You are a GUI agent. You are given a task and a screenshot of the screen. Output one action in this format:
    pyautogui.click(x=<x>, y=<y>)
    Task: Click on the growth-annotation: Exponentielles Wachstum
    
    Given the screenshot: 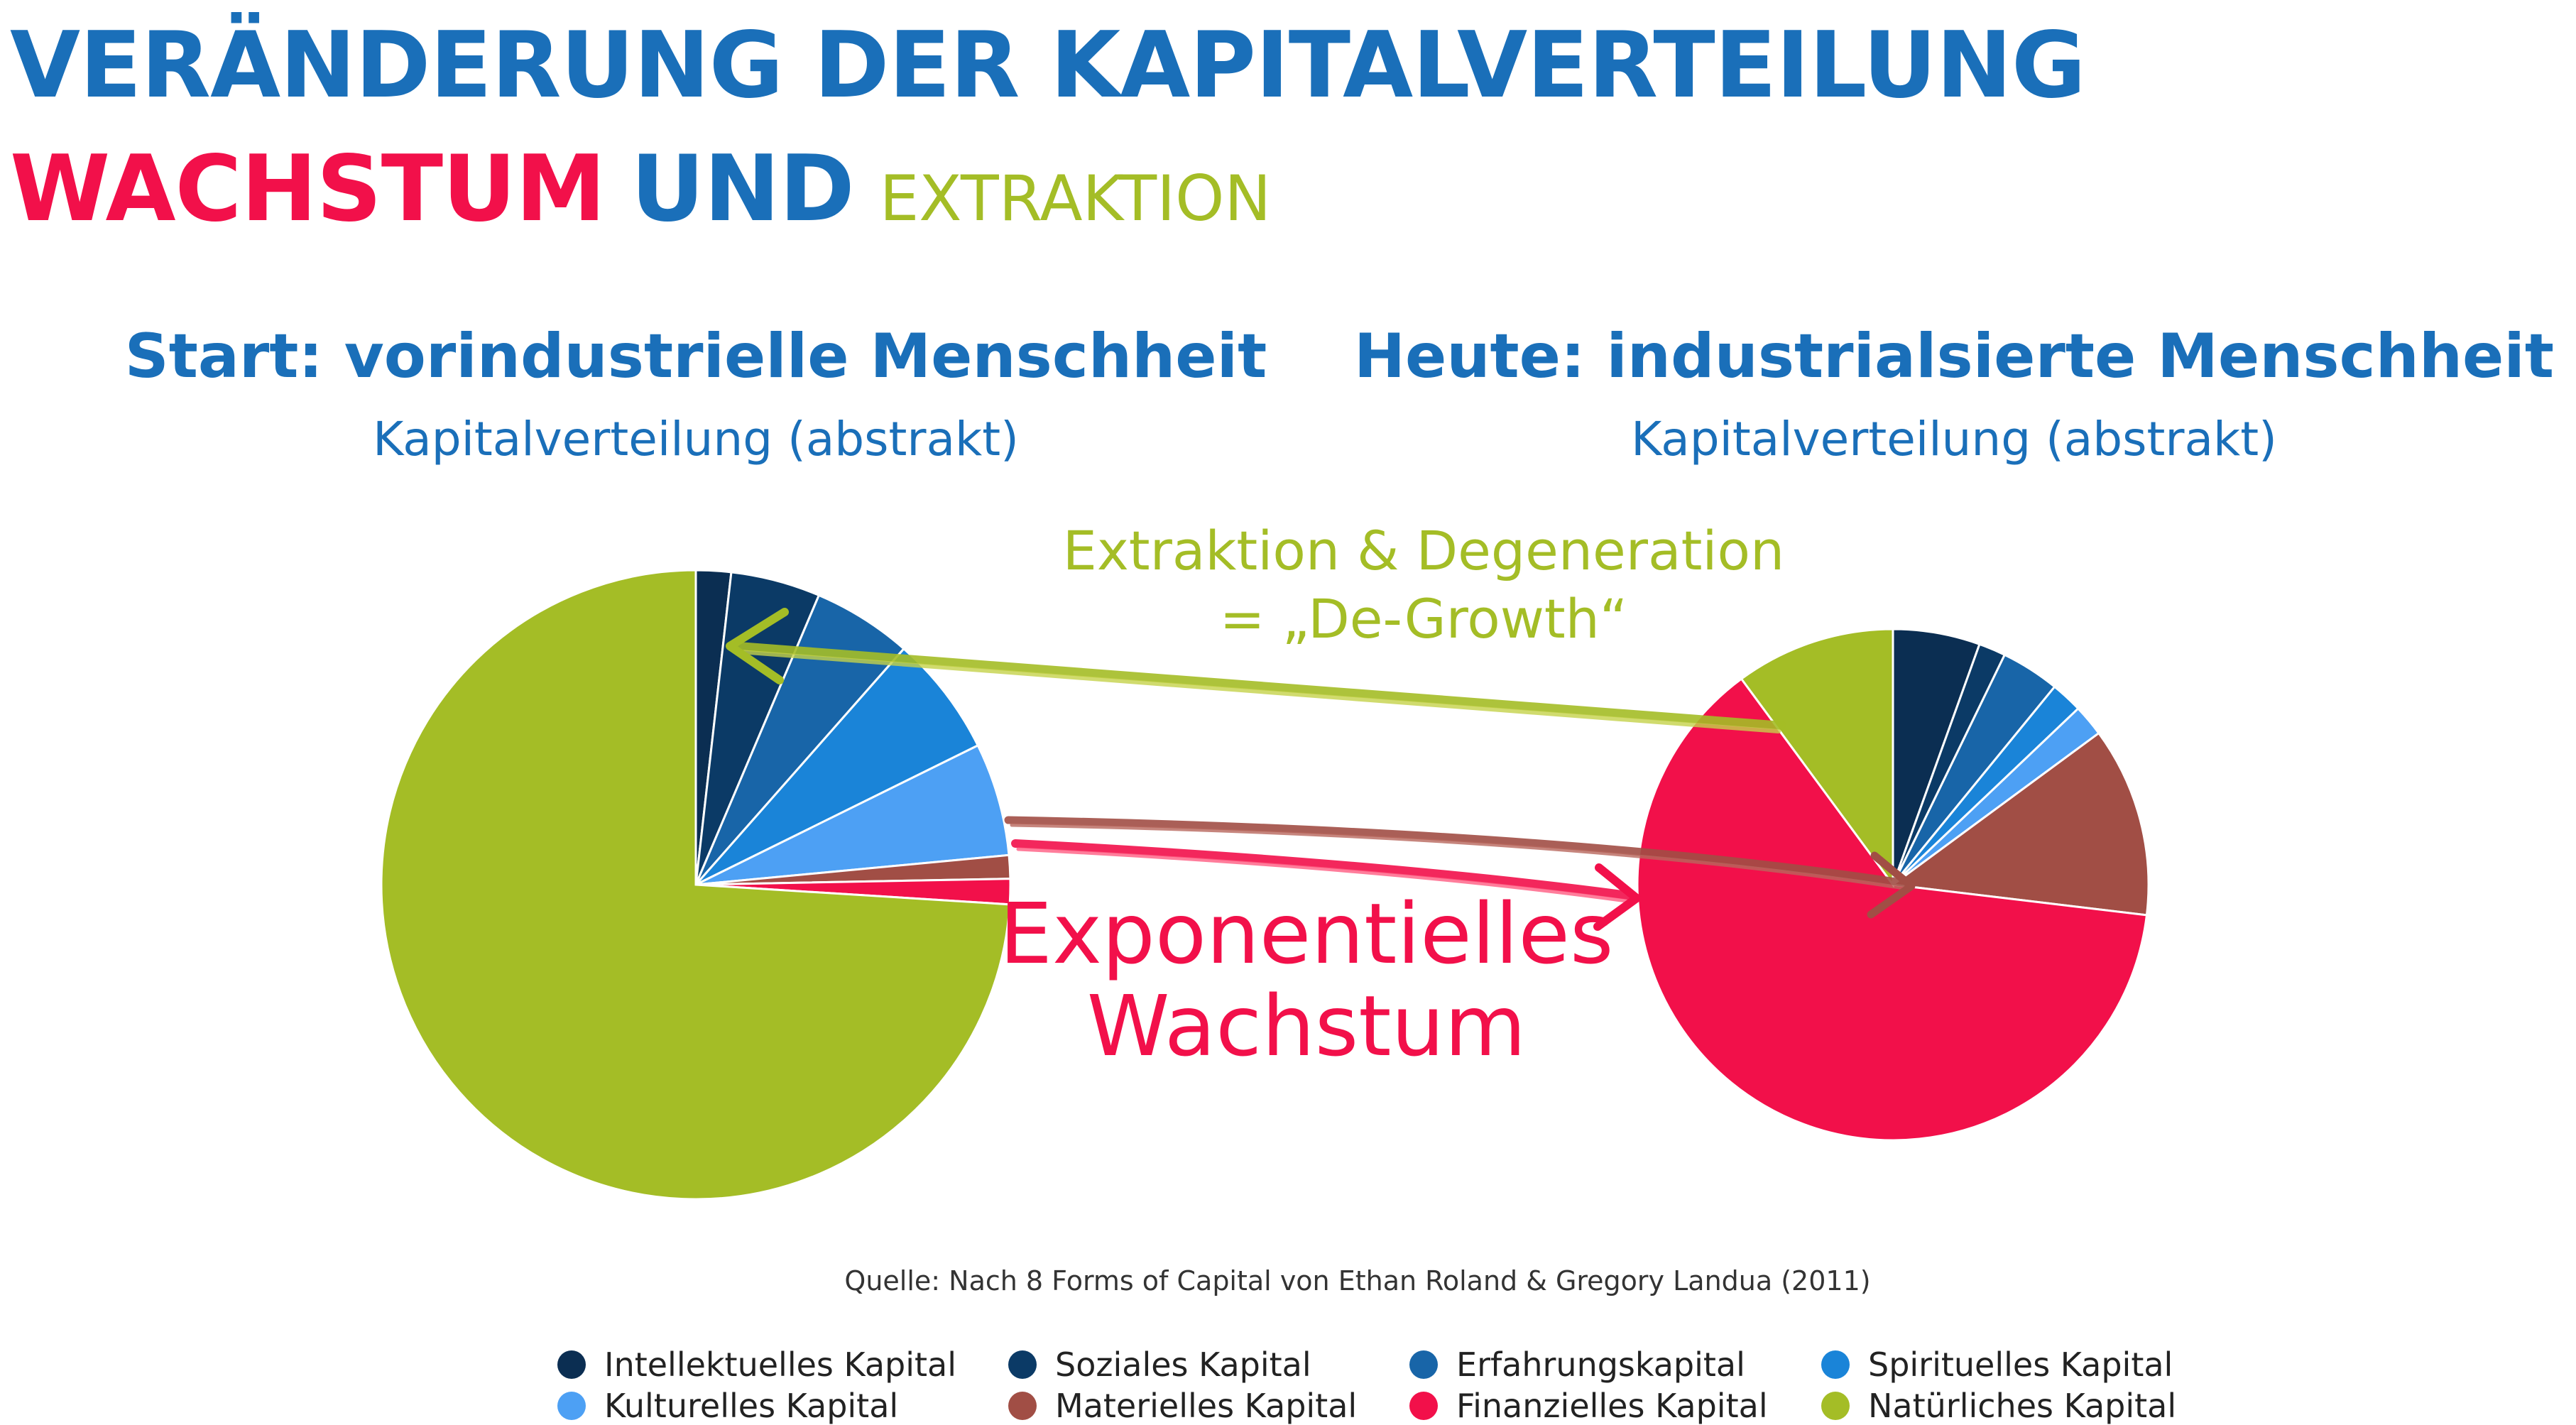 What is the action you would take?
    pyautogui.click(x=1307, y=980)
    